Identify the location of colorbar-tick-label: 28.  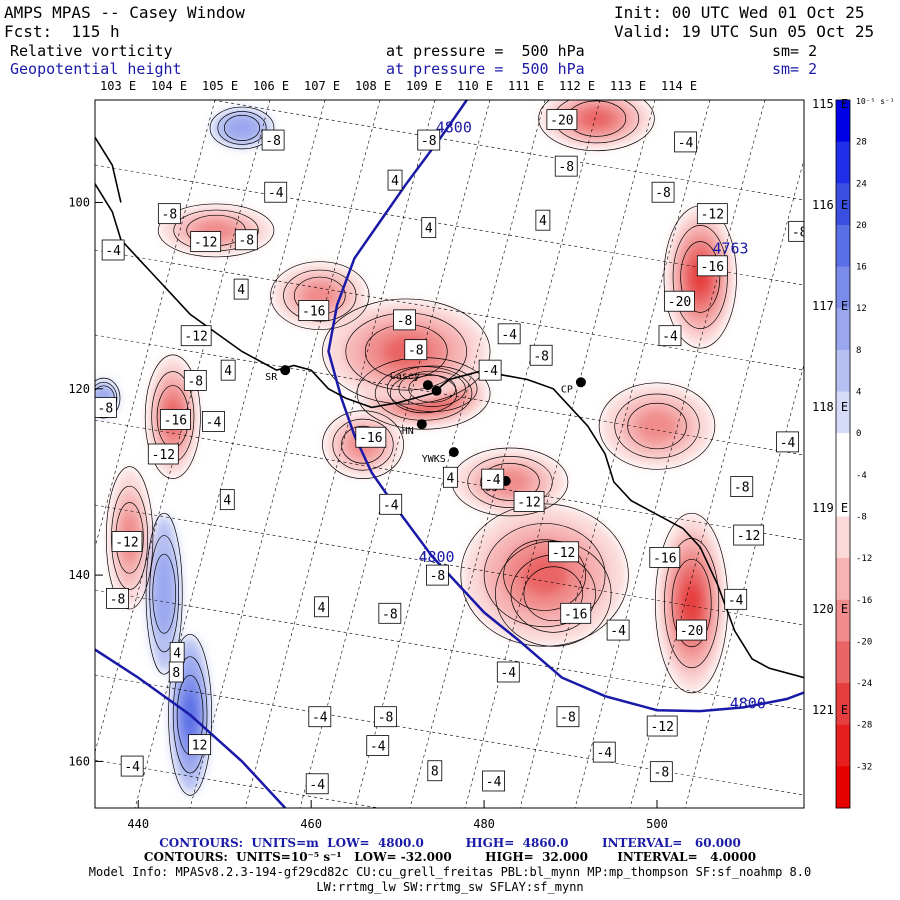
(861, 143).